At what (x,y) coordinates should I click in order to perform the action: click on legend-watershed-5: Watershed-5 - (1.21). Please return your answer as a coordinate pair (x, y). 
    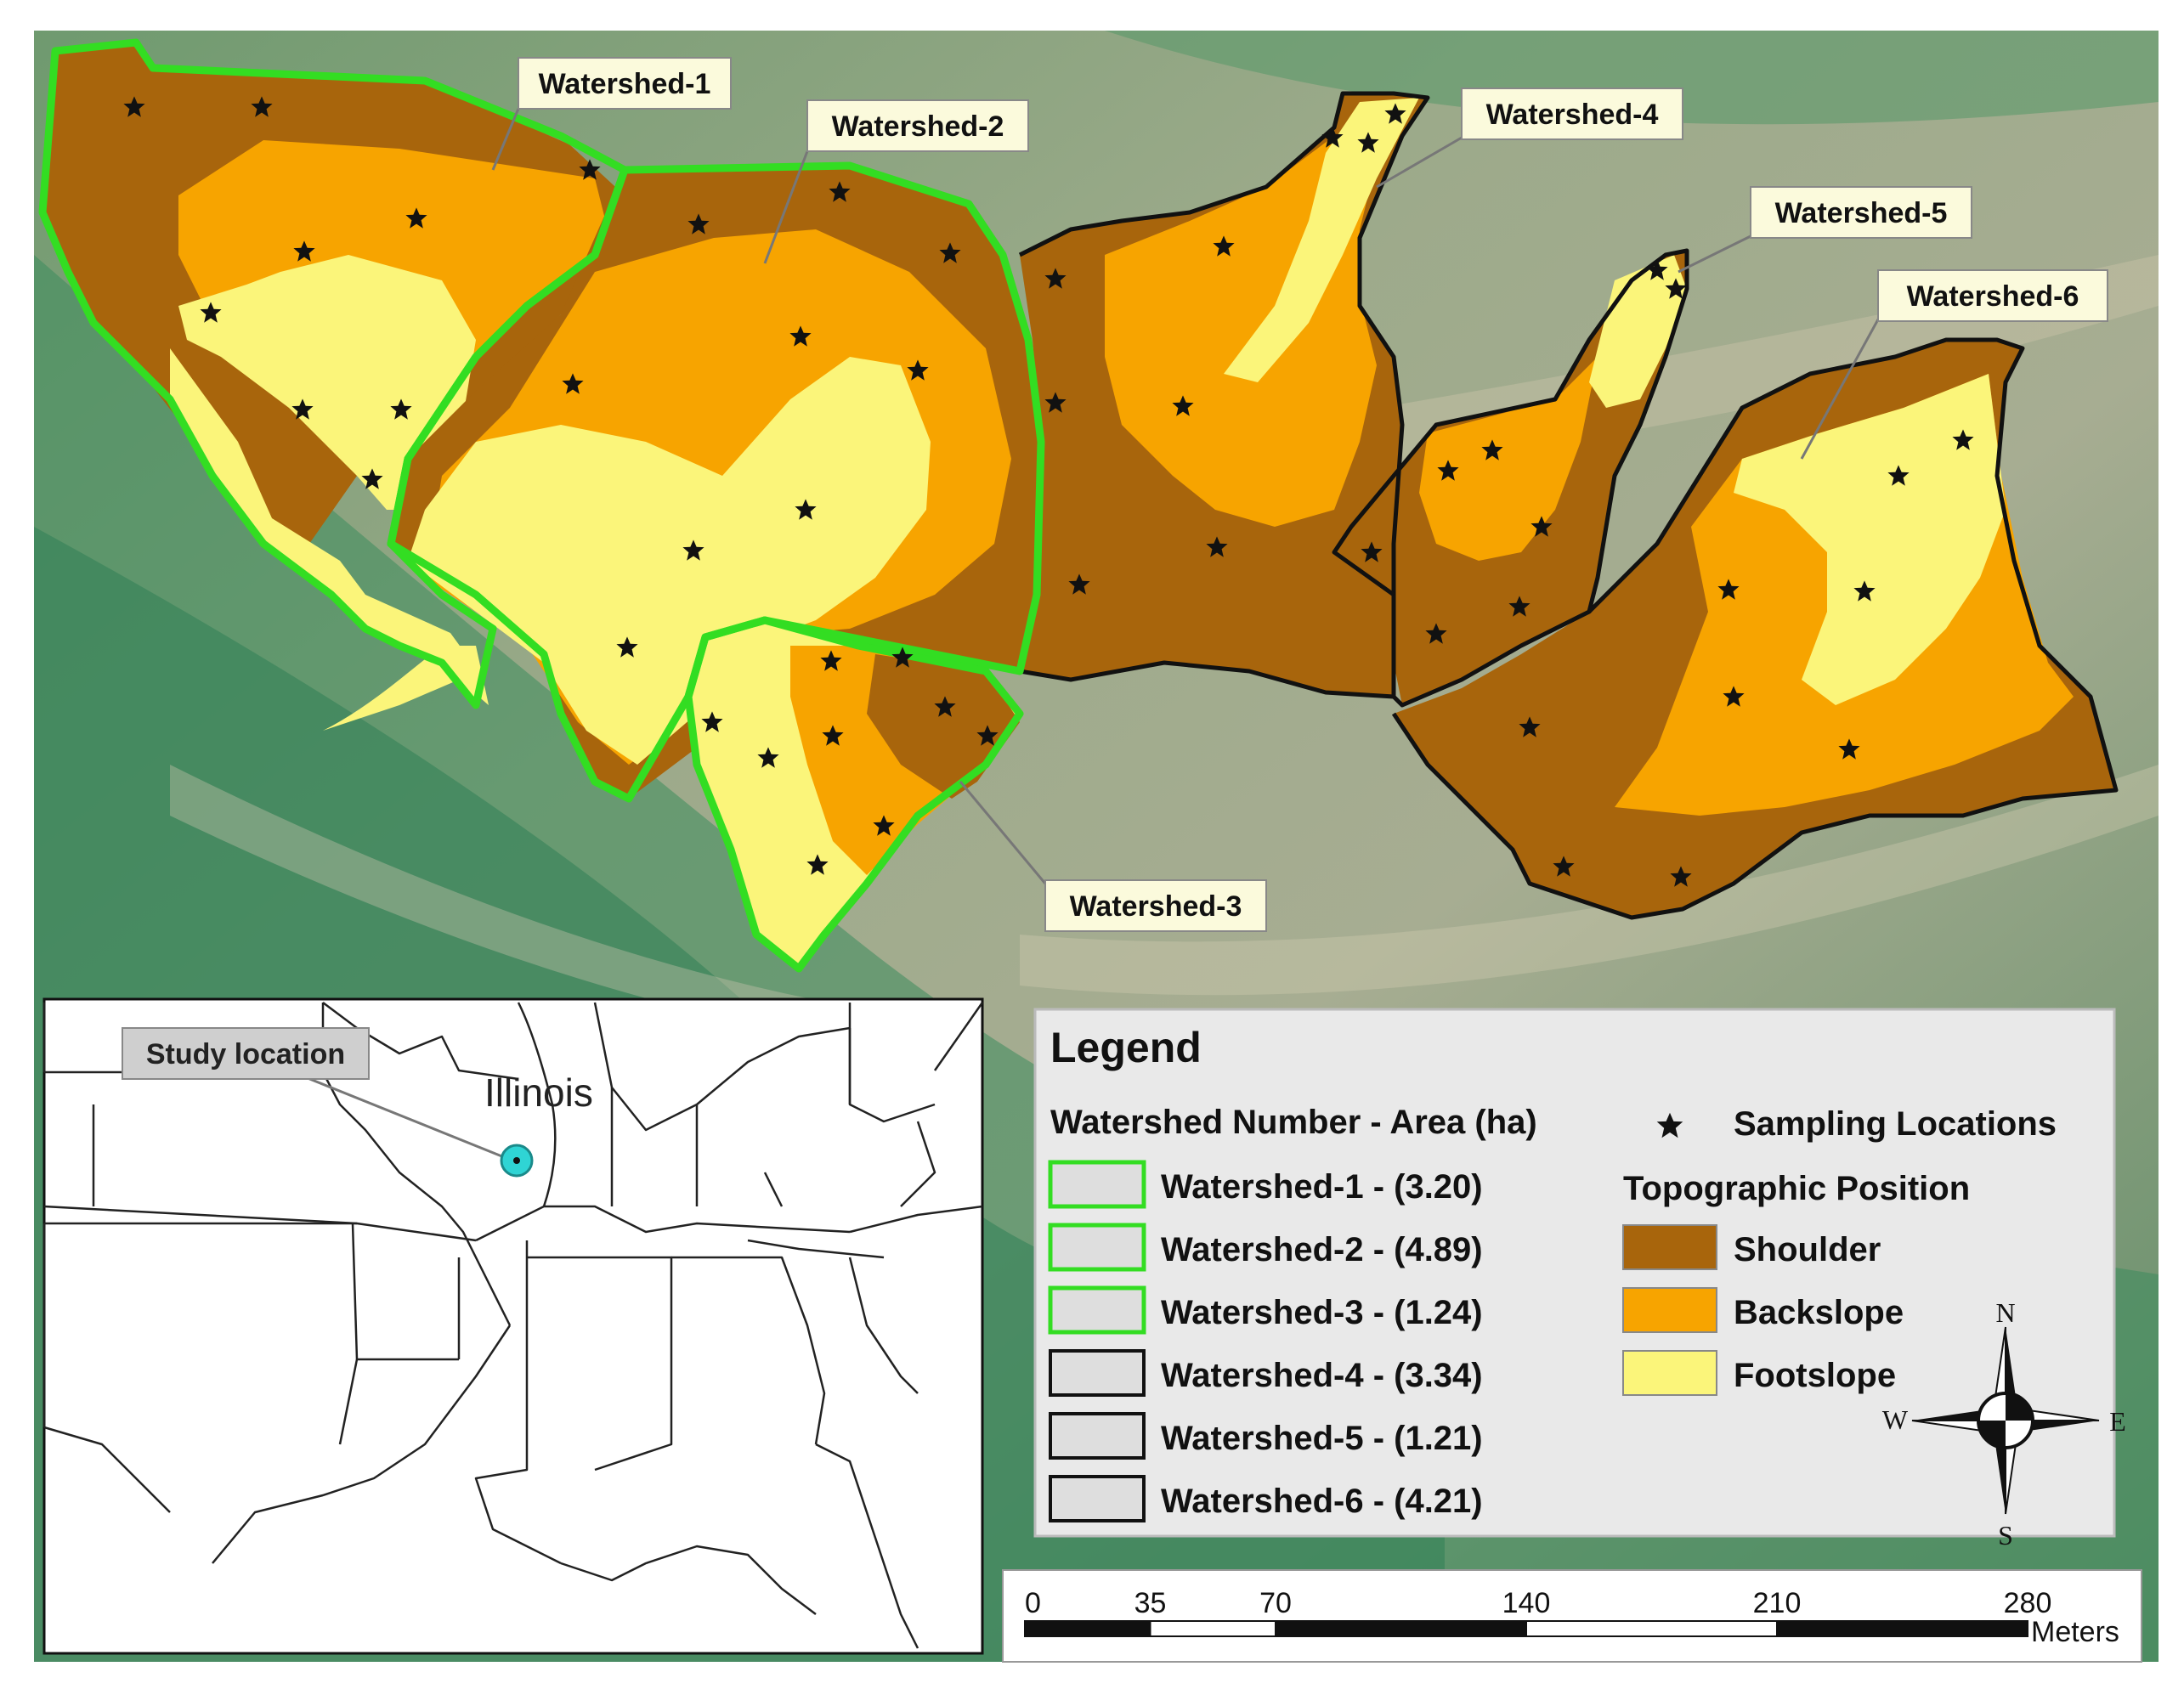
    Looking at the image, I should click on (1322, 1438).